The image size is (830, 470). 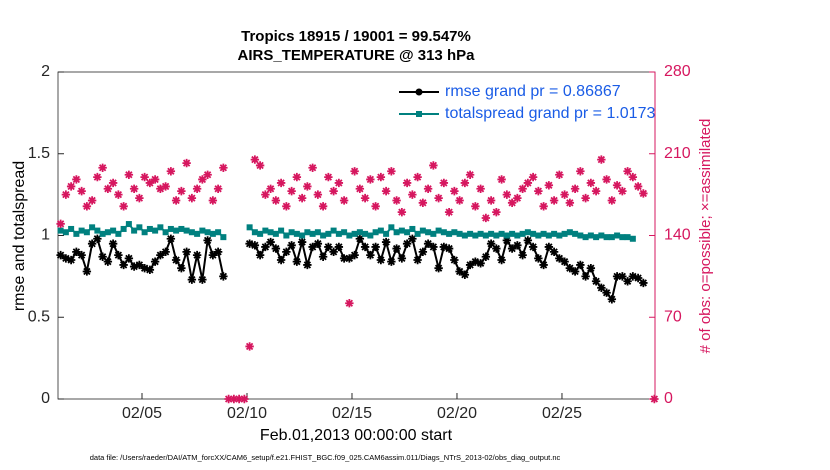 What do you see at coordinates (39, 316) in the screenshot?
I see `y-tick-label: 0.5` at bounding box center [39, 316].